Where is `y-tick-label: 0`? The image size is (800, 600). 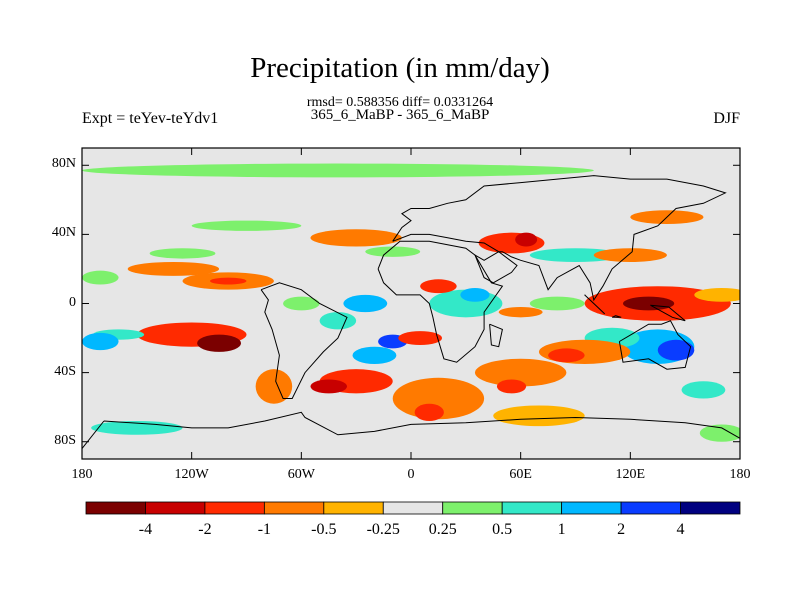 y-tick-label: 0 is located at coordinates (72, 302).